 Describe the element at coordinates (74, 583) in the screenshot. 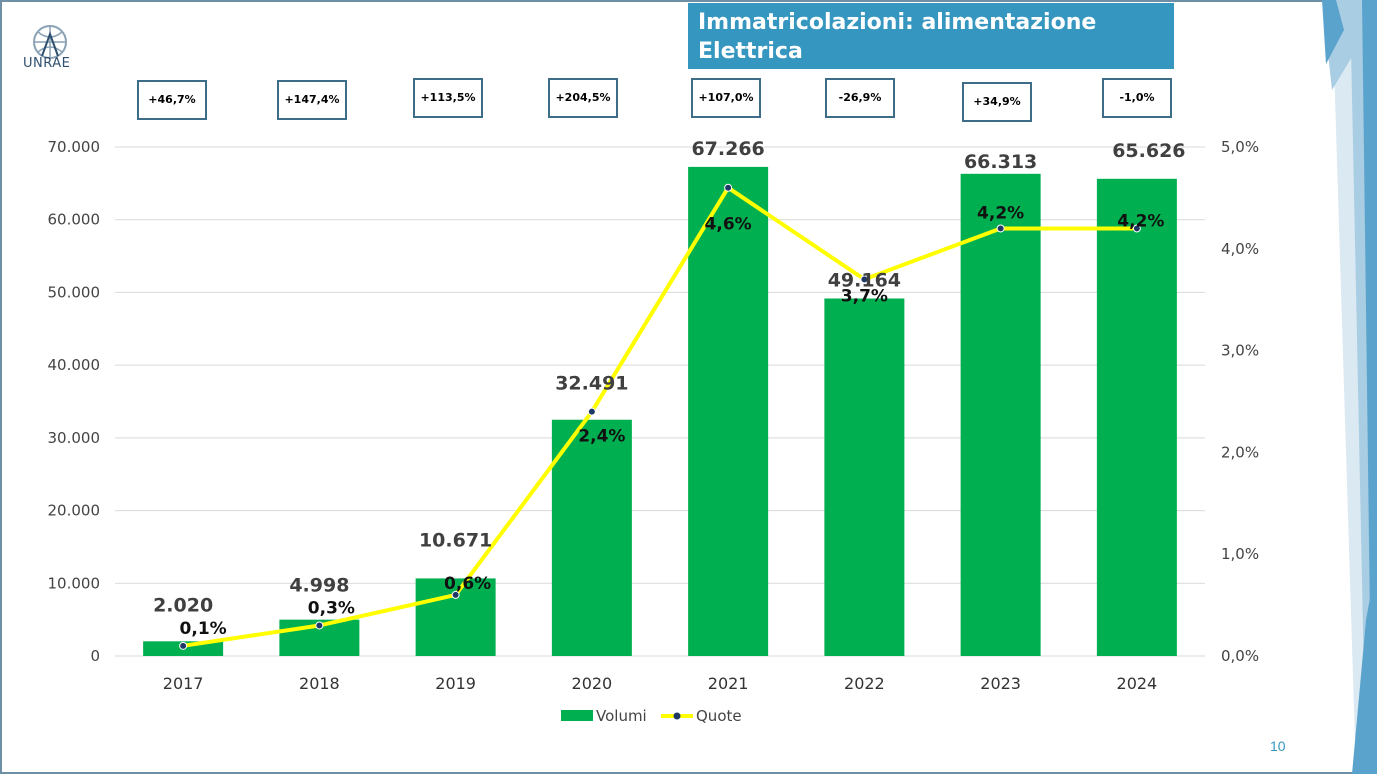

I see `y-left-tick-label: 10.000` at that location.